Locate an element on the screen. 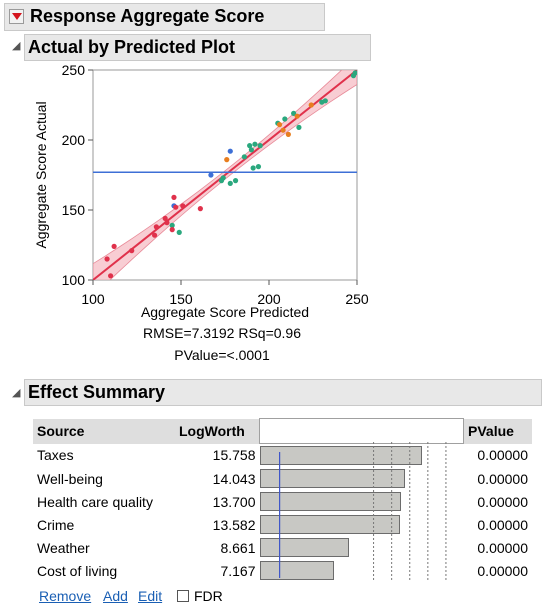  table-row: Health care quality 13.700 0.00000 is located at coordinates (282, 501).